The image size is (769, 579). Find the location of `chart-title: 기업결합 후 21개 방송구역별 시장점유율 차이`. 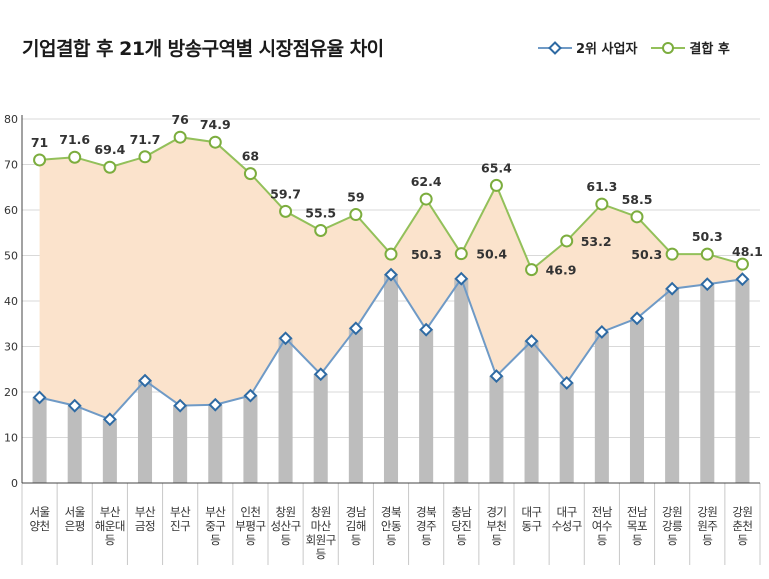

chart-title: 기업결합 후 21개 방송구역별 시장점유율 차이 is located at coordinates (203, 49).